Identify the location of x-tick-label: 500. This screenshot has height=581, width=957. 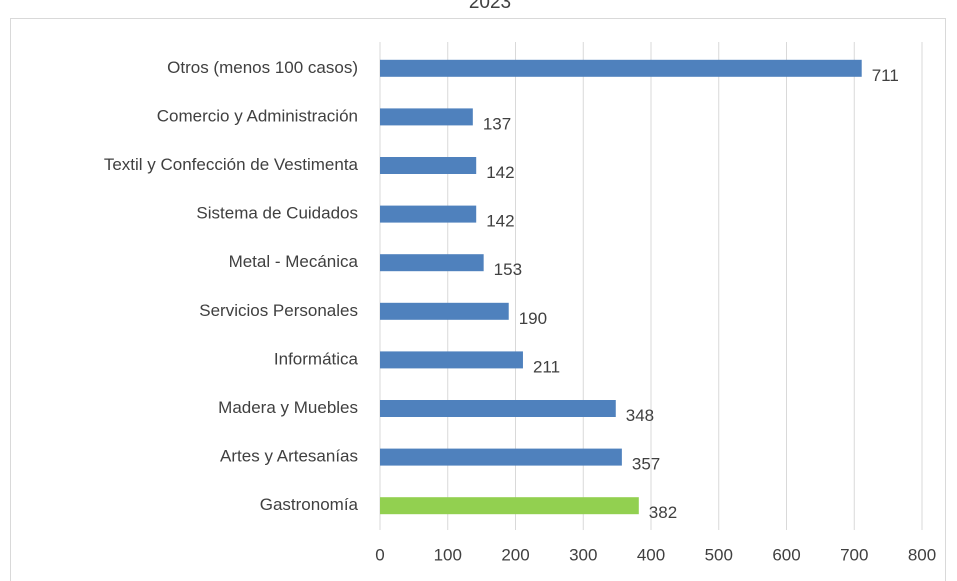
(719, 554).